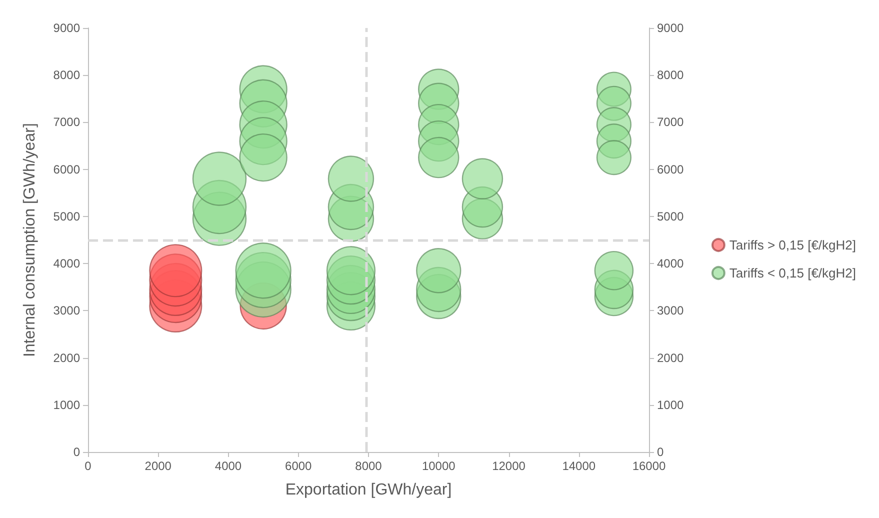 This screenshot has width=879, height=518. I want to click on y2-tick-label: 7000, so click(670, 122).